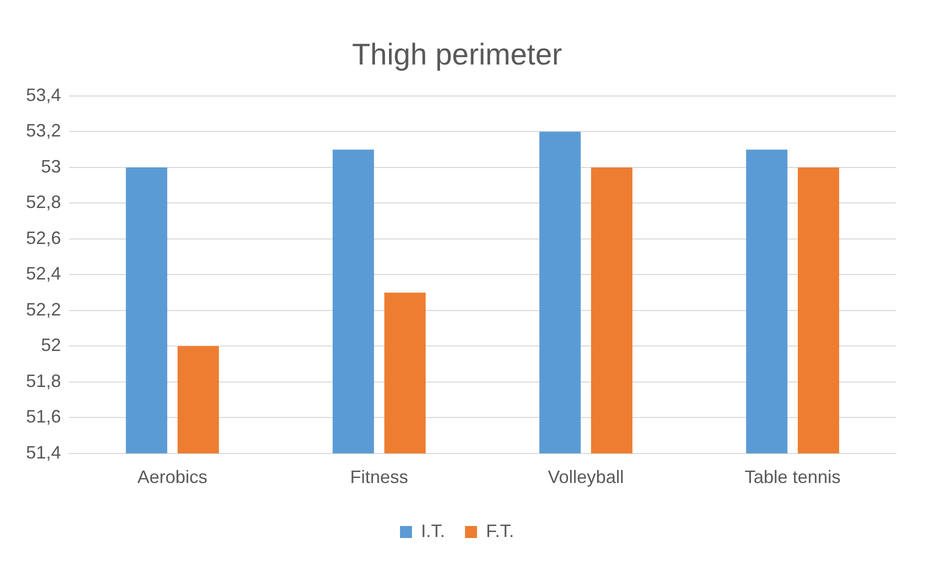  Describe the element at coordinates (44, 130) in the screenshot. I see `y-tick-label: 53,2` at that location.